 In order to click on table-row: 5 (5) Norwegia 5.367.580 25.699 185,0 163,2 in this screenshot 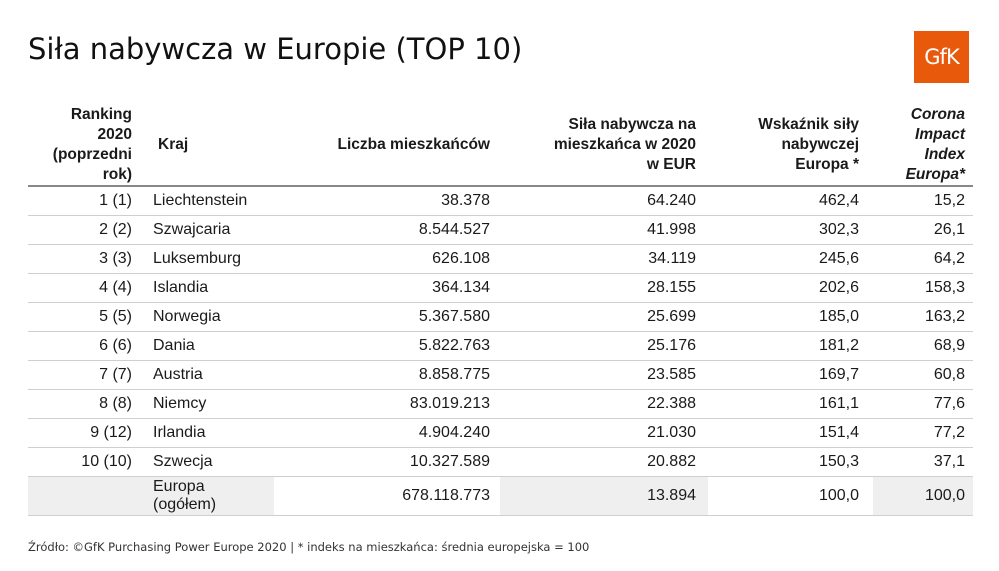, I will do `click(500, 317)`.